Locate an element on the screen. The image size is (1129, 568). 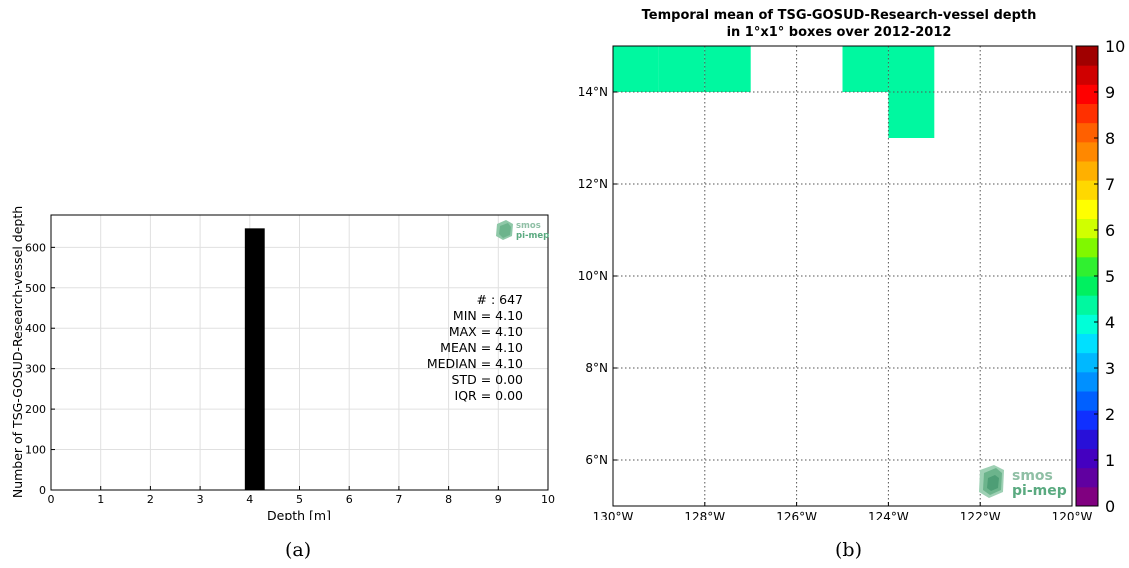
map-ytick-label: 8°N is located at coordinates (596, 368).